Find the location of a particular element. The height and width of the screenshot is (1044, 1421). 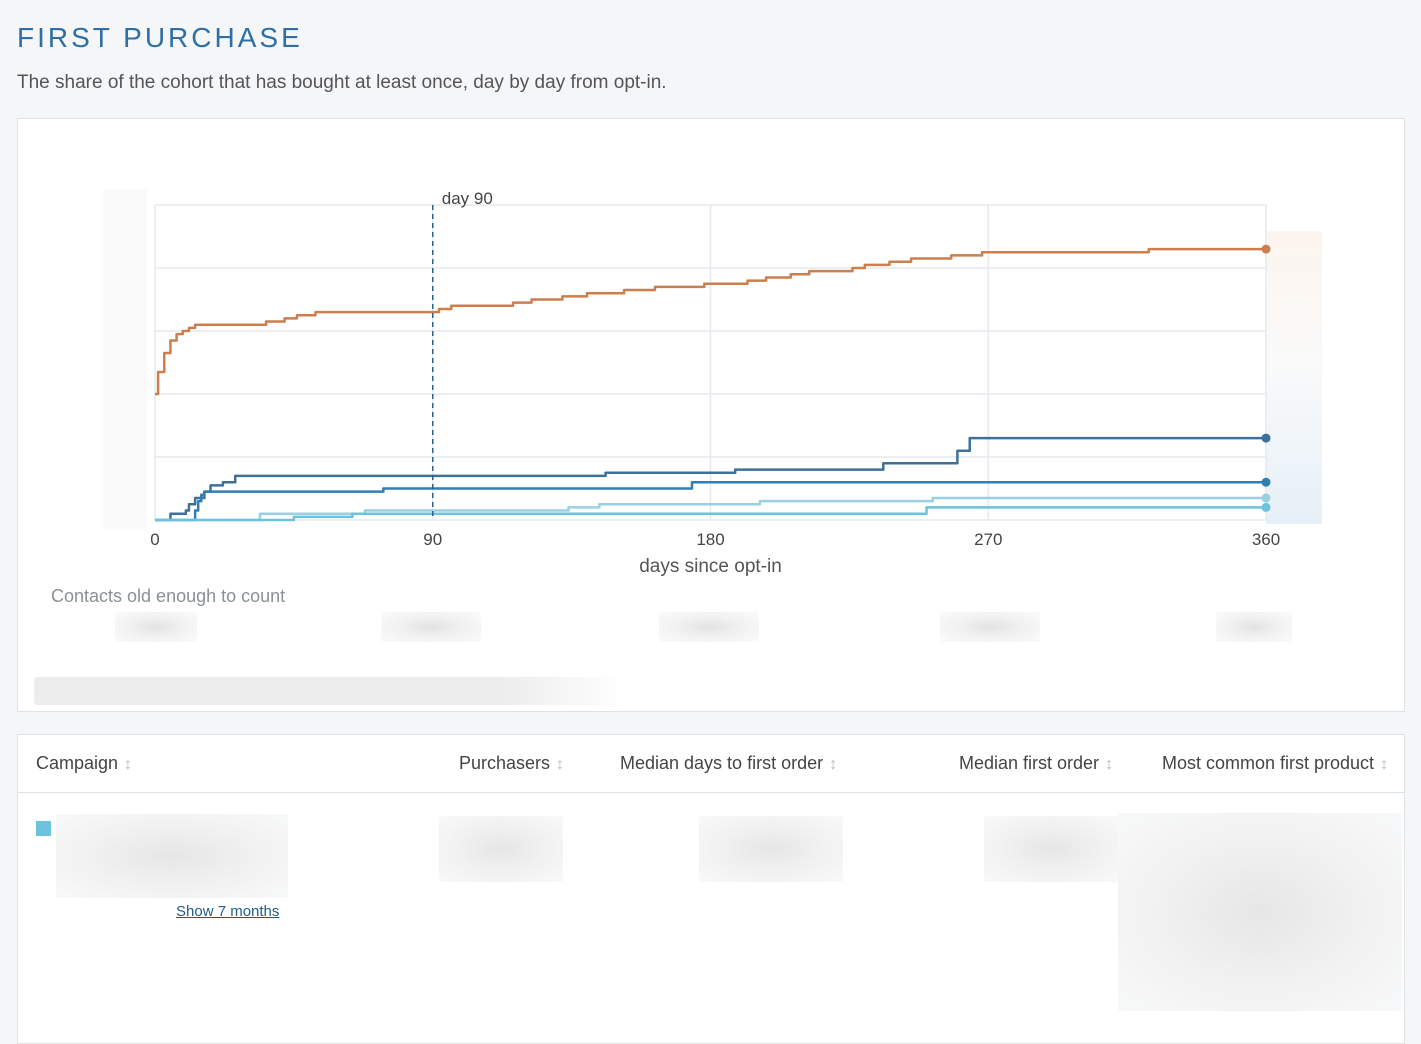

header-median-first-order-label: Median first order is located at coordinates (1029, 763).